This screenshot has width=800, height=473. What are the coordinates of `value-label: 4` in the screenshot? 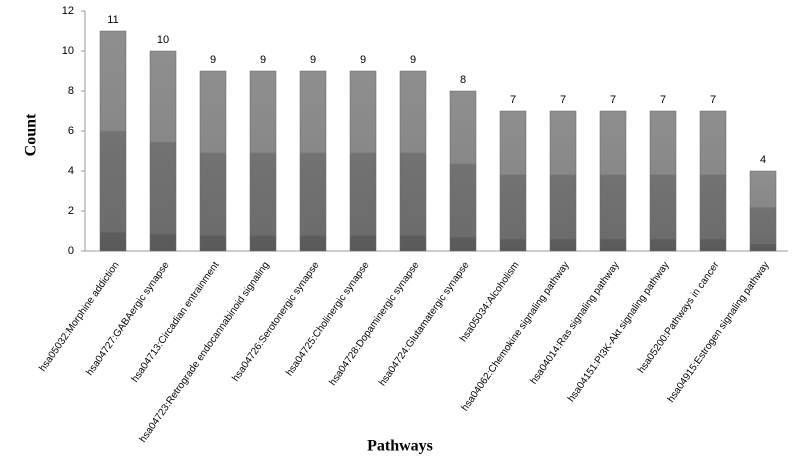 It's located at (763, 160).